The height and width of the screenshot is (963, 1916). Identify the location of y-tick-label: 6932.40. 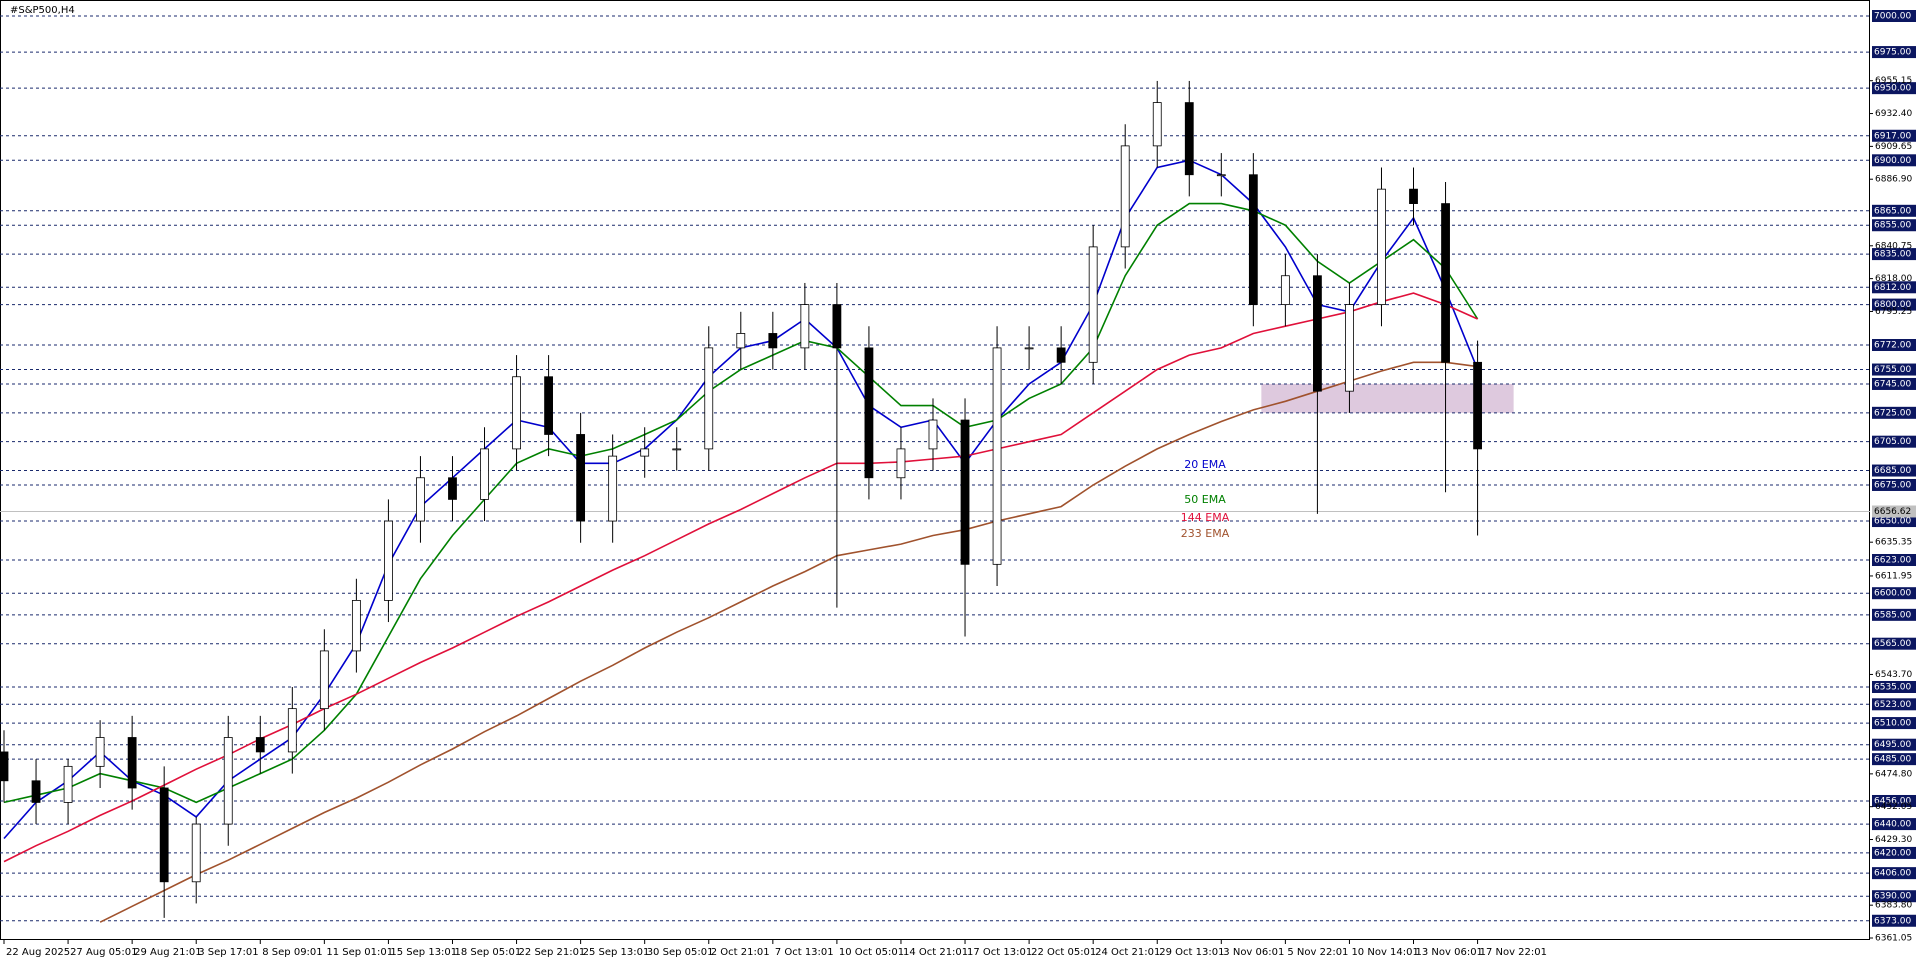
(1893, 114).